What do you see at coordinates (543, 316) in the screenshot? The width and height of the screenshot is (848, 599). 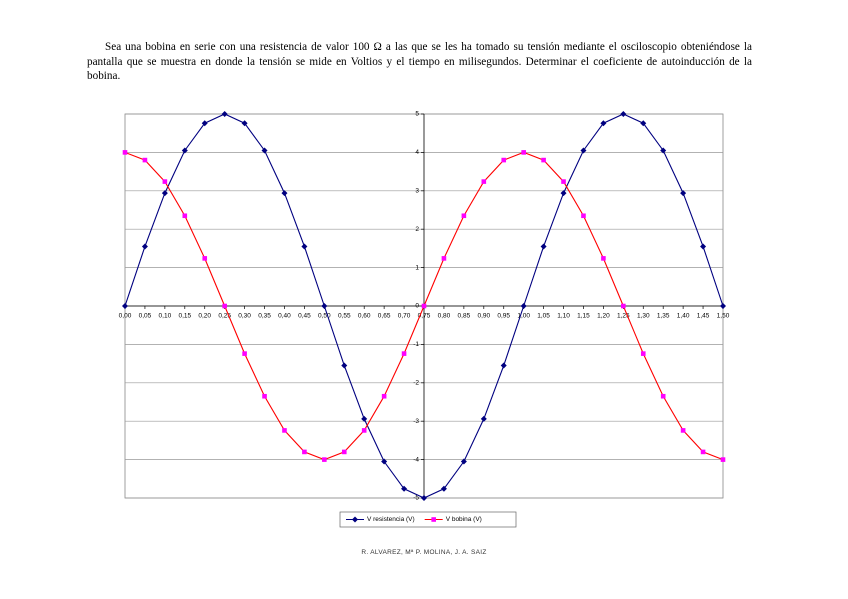 I see `x-tick-label: 1,05` at bounding box center [543, 316].